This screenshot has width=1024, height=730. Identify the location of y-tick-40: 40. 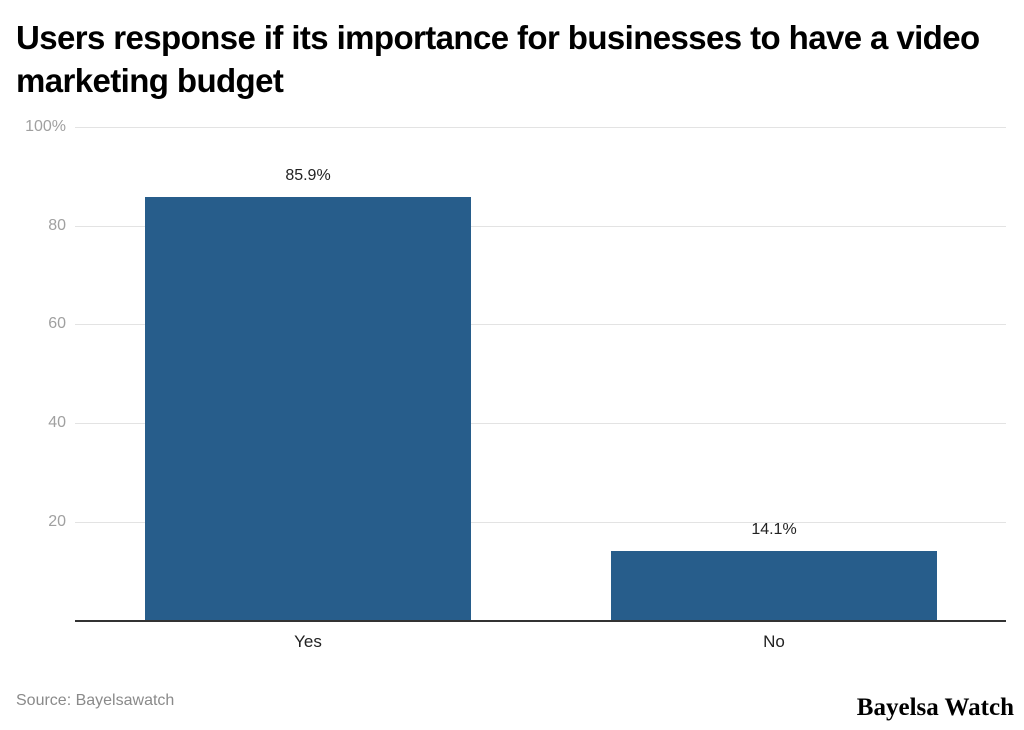
(57, 422).